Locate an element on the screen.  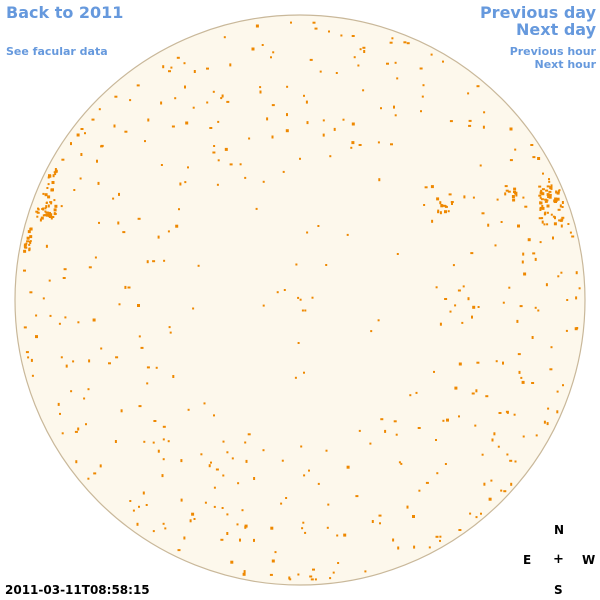
back-to-year-link: Back to 2011 is located at coordinates (65, 12).